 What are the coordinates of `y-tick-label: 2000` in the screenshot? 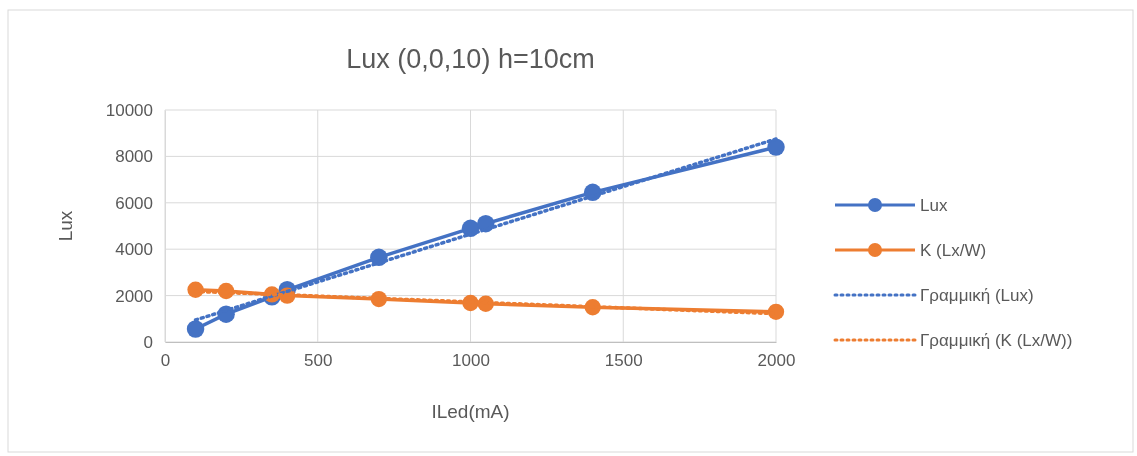 It's located at (134, 296).